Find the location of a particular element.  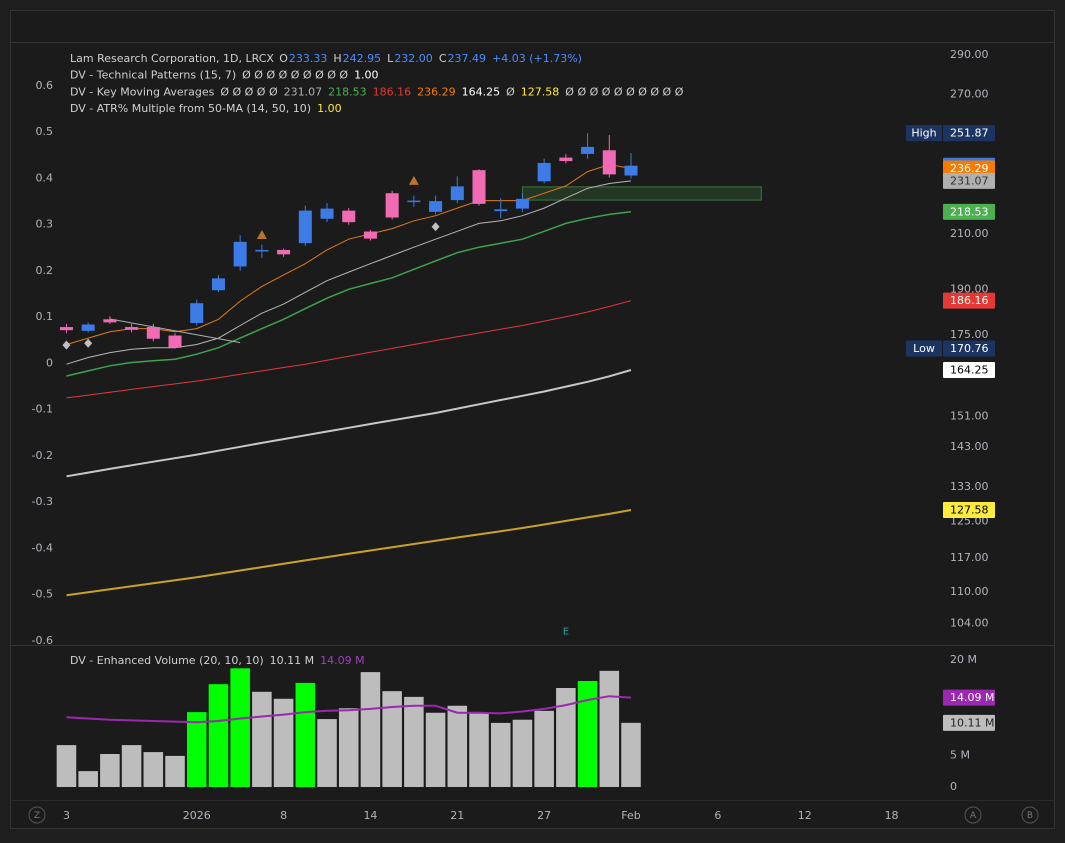

legend-title: Lam Research Corporation, 1D, LRCX is located at coordinates (172, 58).